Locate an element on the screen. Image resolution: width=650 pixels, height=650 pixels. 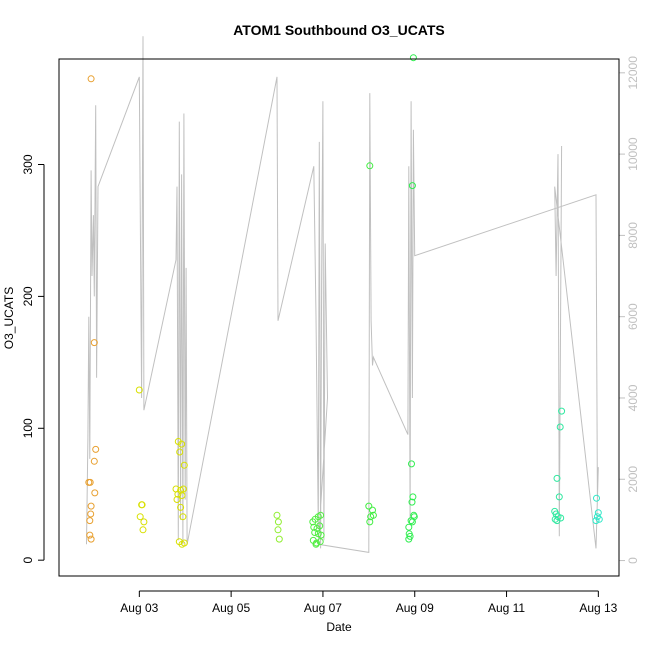
x-tick-label: Aug 11 is located at coordinates (506, 608).